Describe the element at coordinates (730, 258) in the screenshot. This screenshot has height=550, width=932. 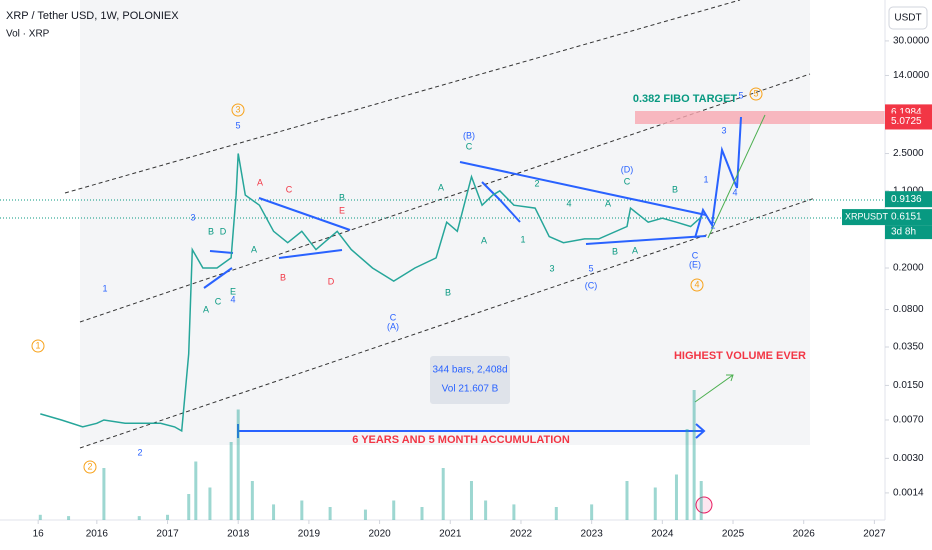
I see `green-arrows` at that location.